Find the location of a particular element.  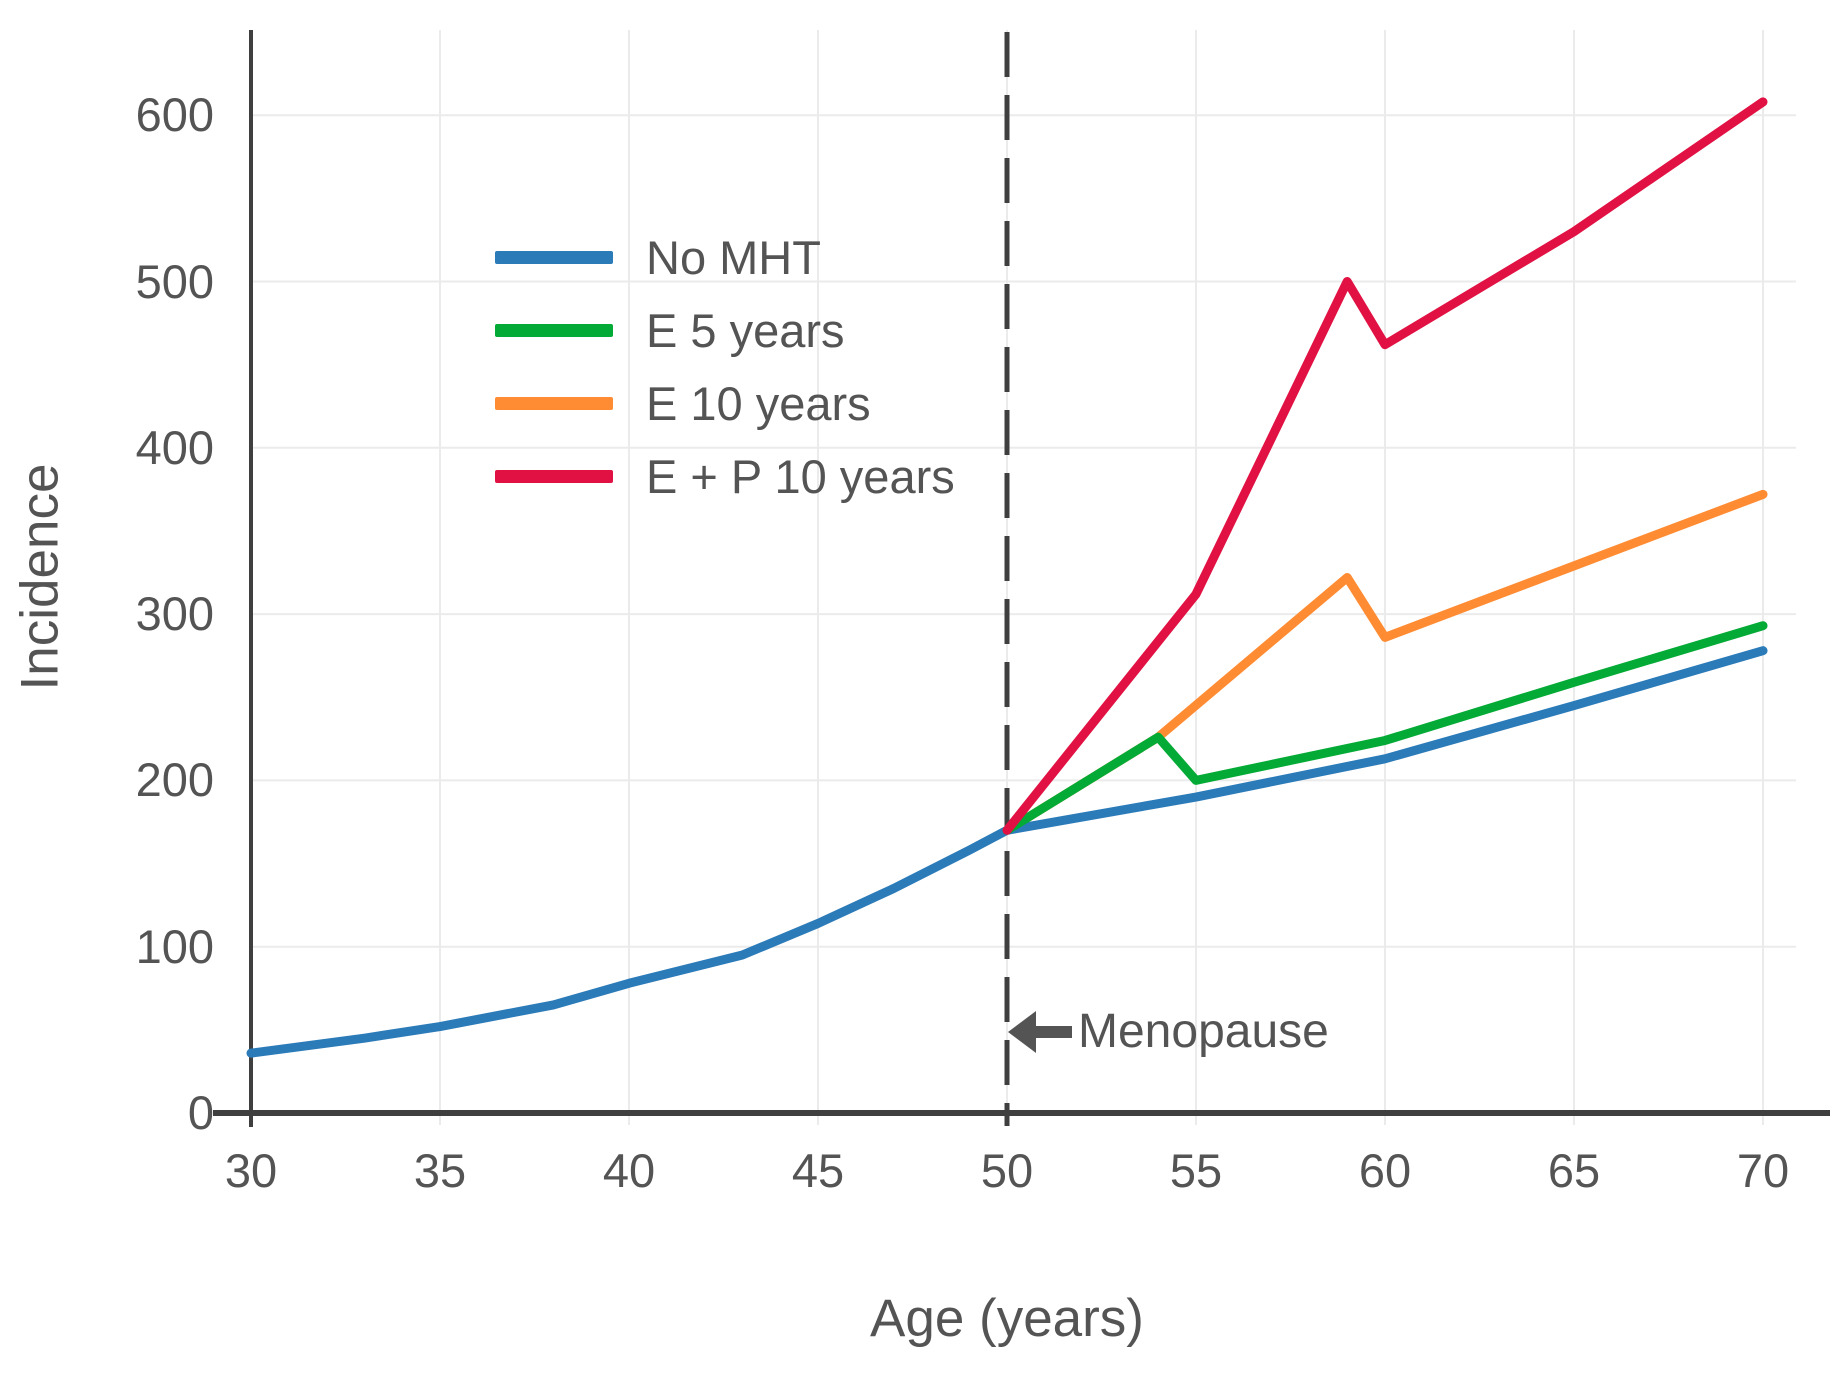

x-tick-label-50: 50 is located at coordinates (1007, 1170).